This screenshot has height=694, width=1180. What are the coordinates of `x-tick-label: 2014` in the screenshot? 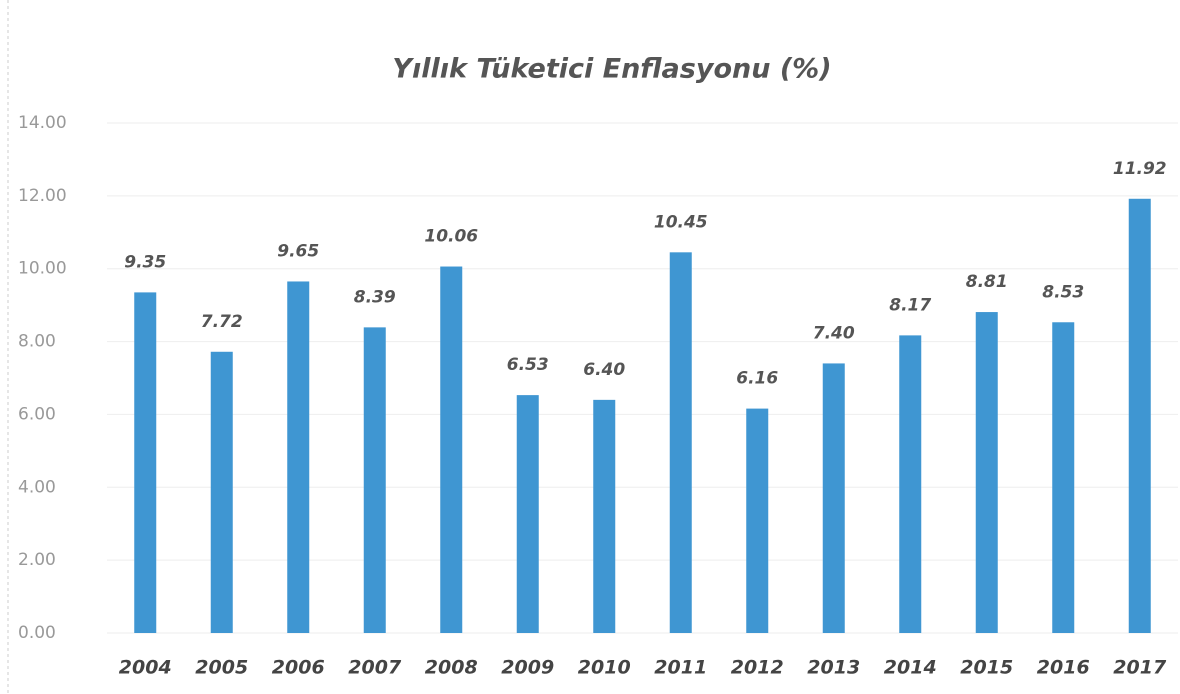 It's located at (910, 668).